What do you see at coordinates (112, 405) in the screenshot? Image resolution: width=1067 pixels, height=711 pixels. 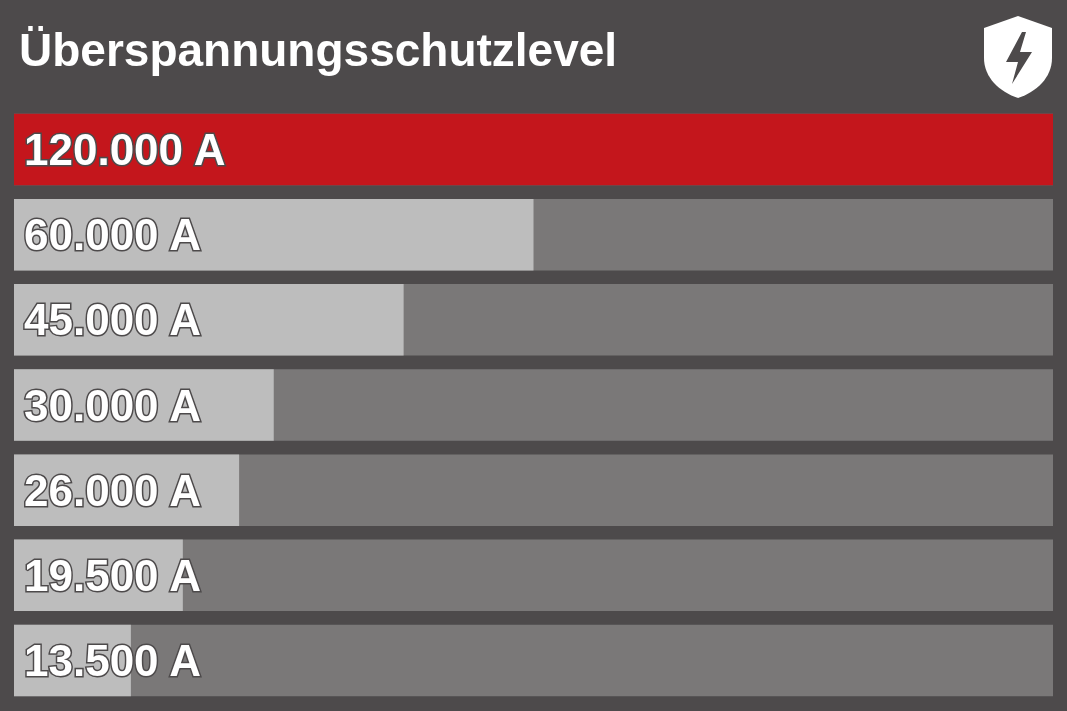 I see `data-label: 30.000 A` at bounding box center [112, 405].